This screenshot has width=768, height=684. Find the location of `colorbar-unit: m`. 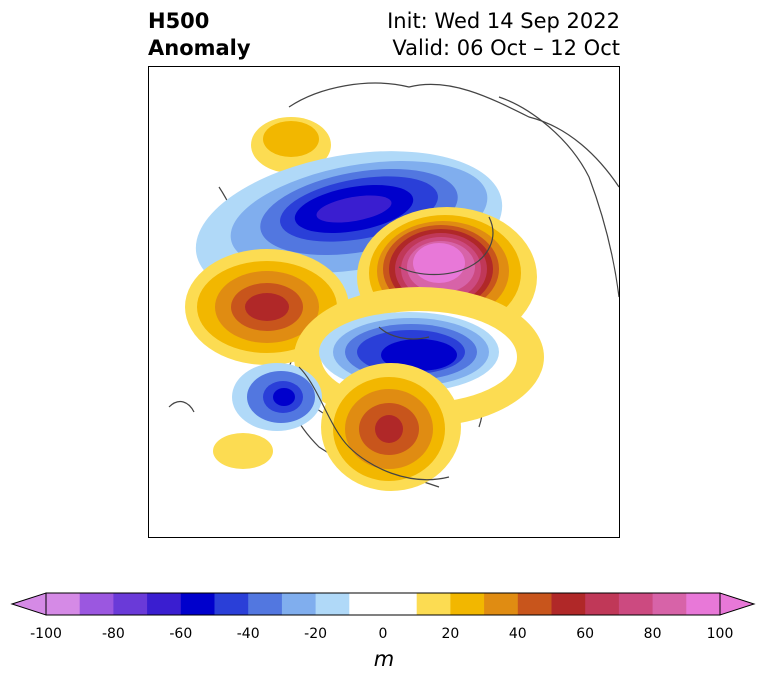

colorbar-unit: m is located at coordinates (384, 659).